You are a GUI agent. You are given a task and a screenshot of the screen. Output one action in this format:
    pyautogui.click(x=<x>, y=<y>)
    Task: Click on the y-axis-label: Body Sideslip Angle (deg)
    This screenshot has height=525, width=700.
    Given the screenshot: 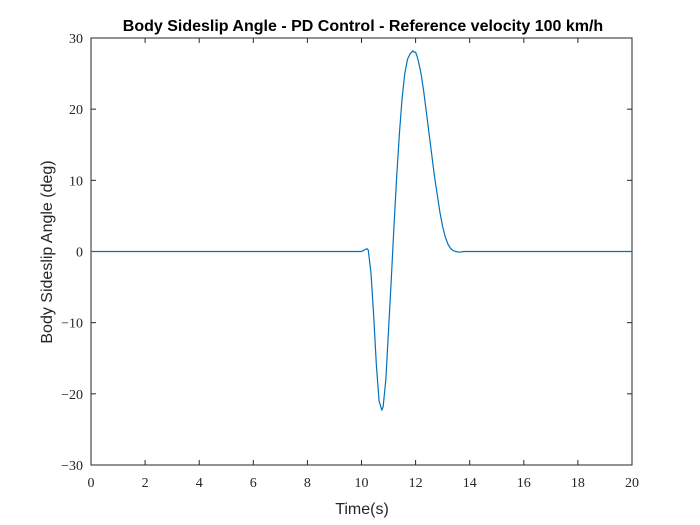 What is the action you would take?
    pyautogui.click(x=47, y=251)
    